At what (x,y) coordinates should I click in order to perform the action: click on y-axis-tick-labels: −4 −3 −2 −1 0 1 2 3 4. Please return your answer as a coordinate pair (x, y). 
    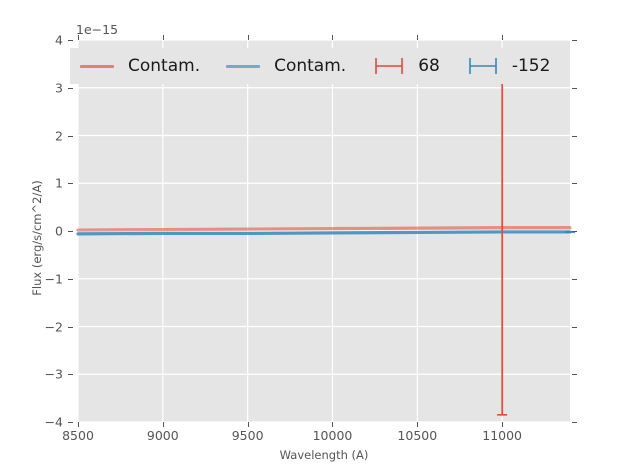
    Looking at the image, I should click on (31, 231).